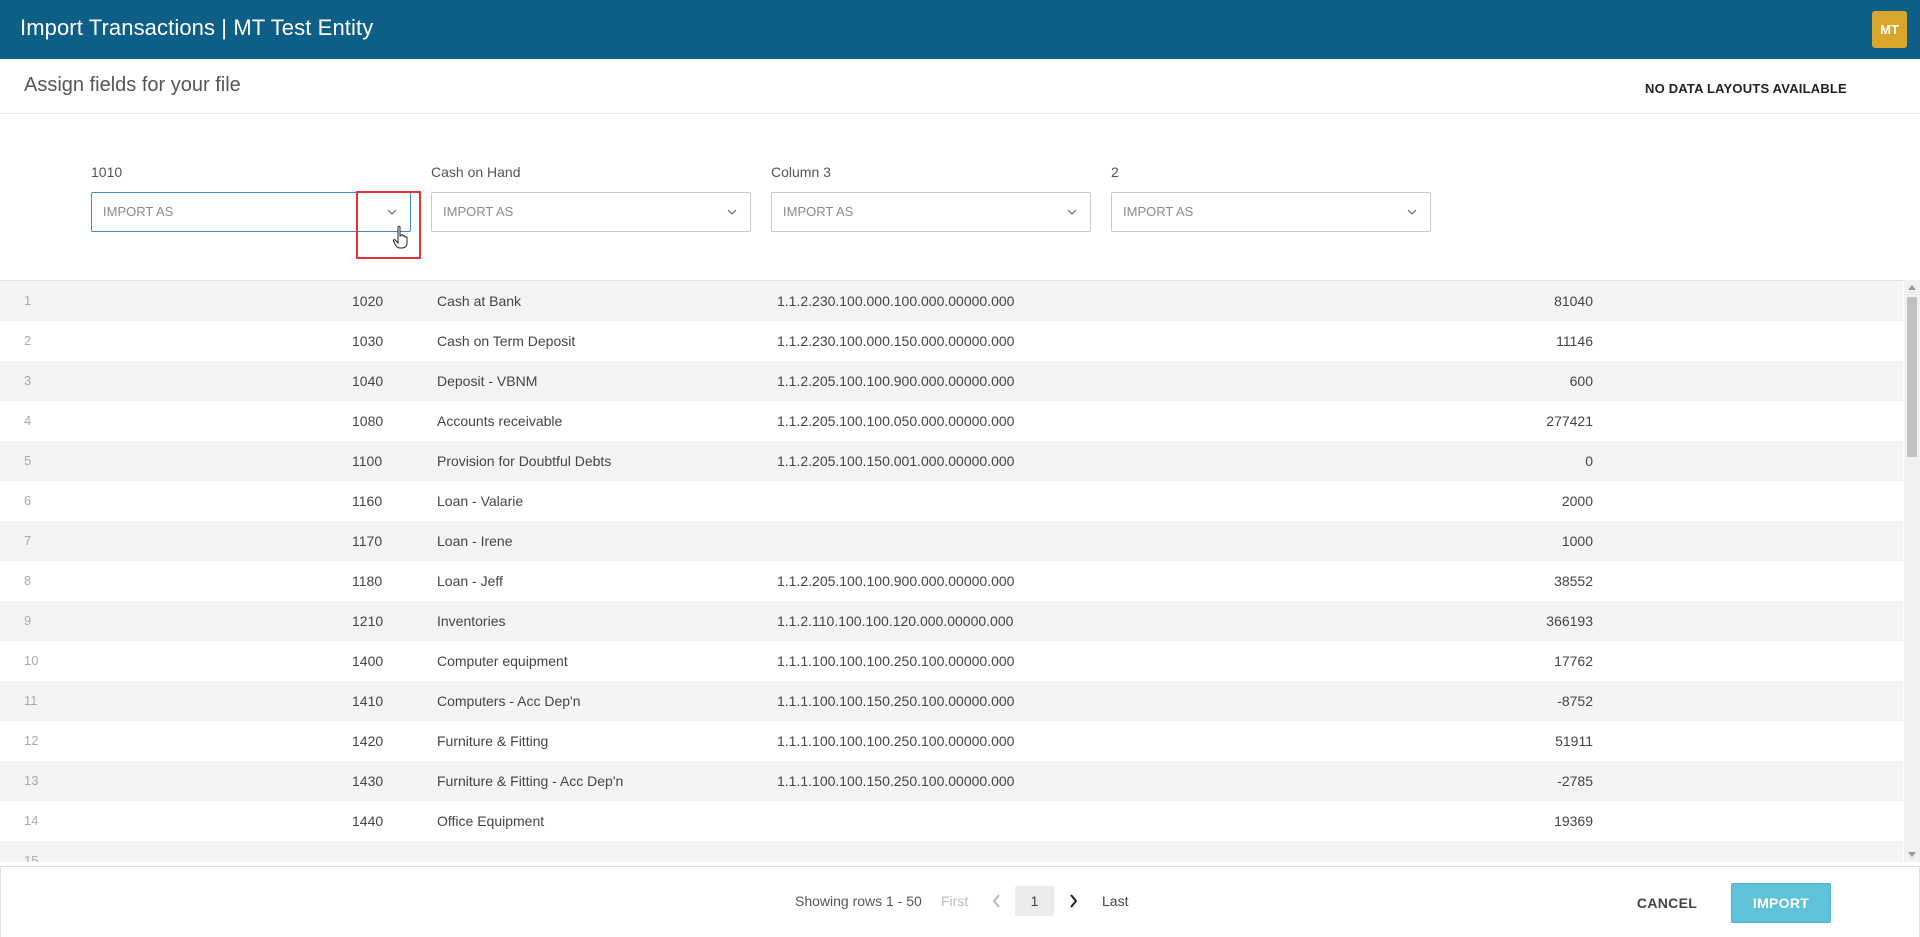 The height and width of the screenshot is (937, 1920). Describe the element at coordinates (1034, 901) in the screenshot. I see `current-page-indicator: 1` at that location.